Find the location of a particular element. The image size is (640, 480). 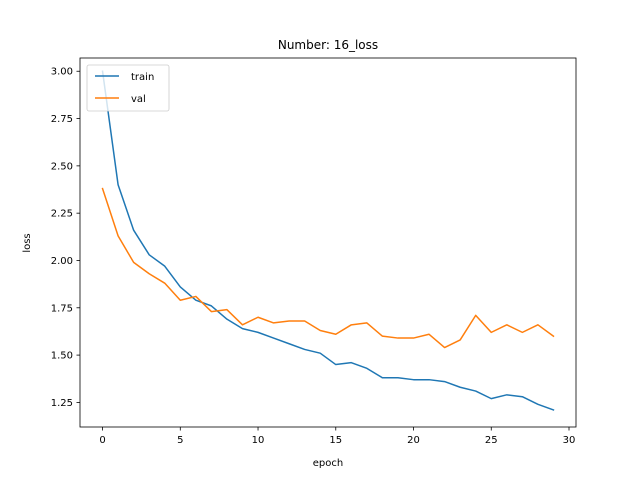

x-tick-label: 0 is located at coordinates (102, 440).